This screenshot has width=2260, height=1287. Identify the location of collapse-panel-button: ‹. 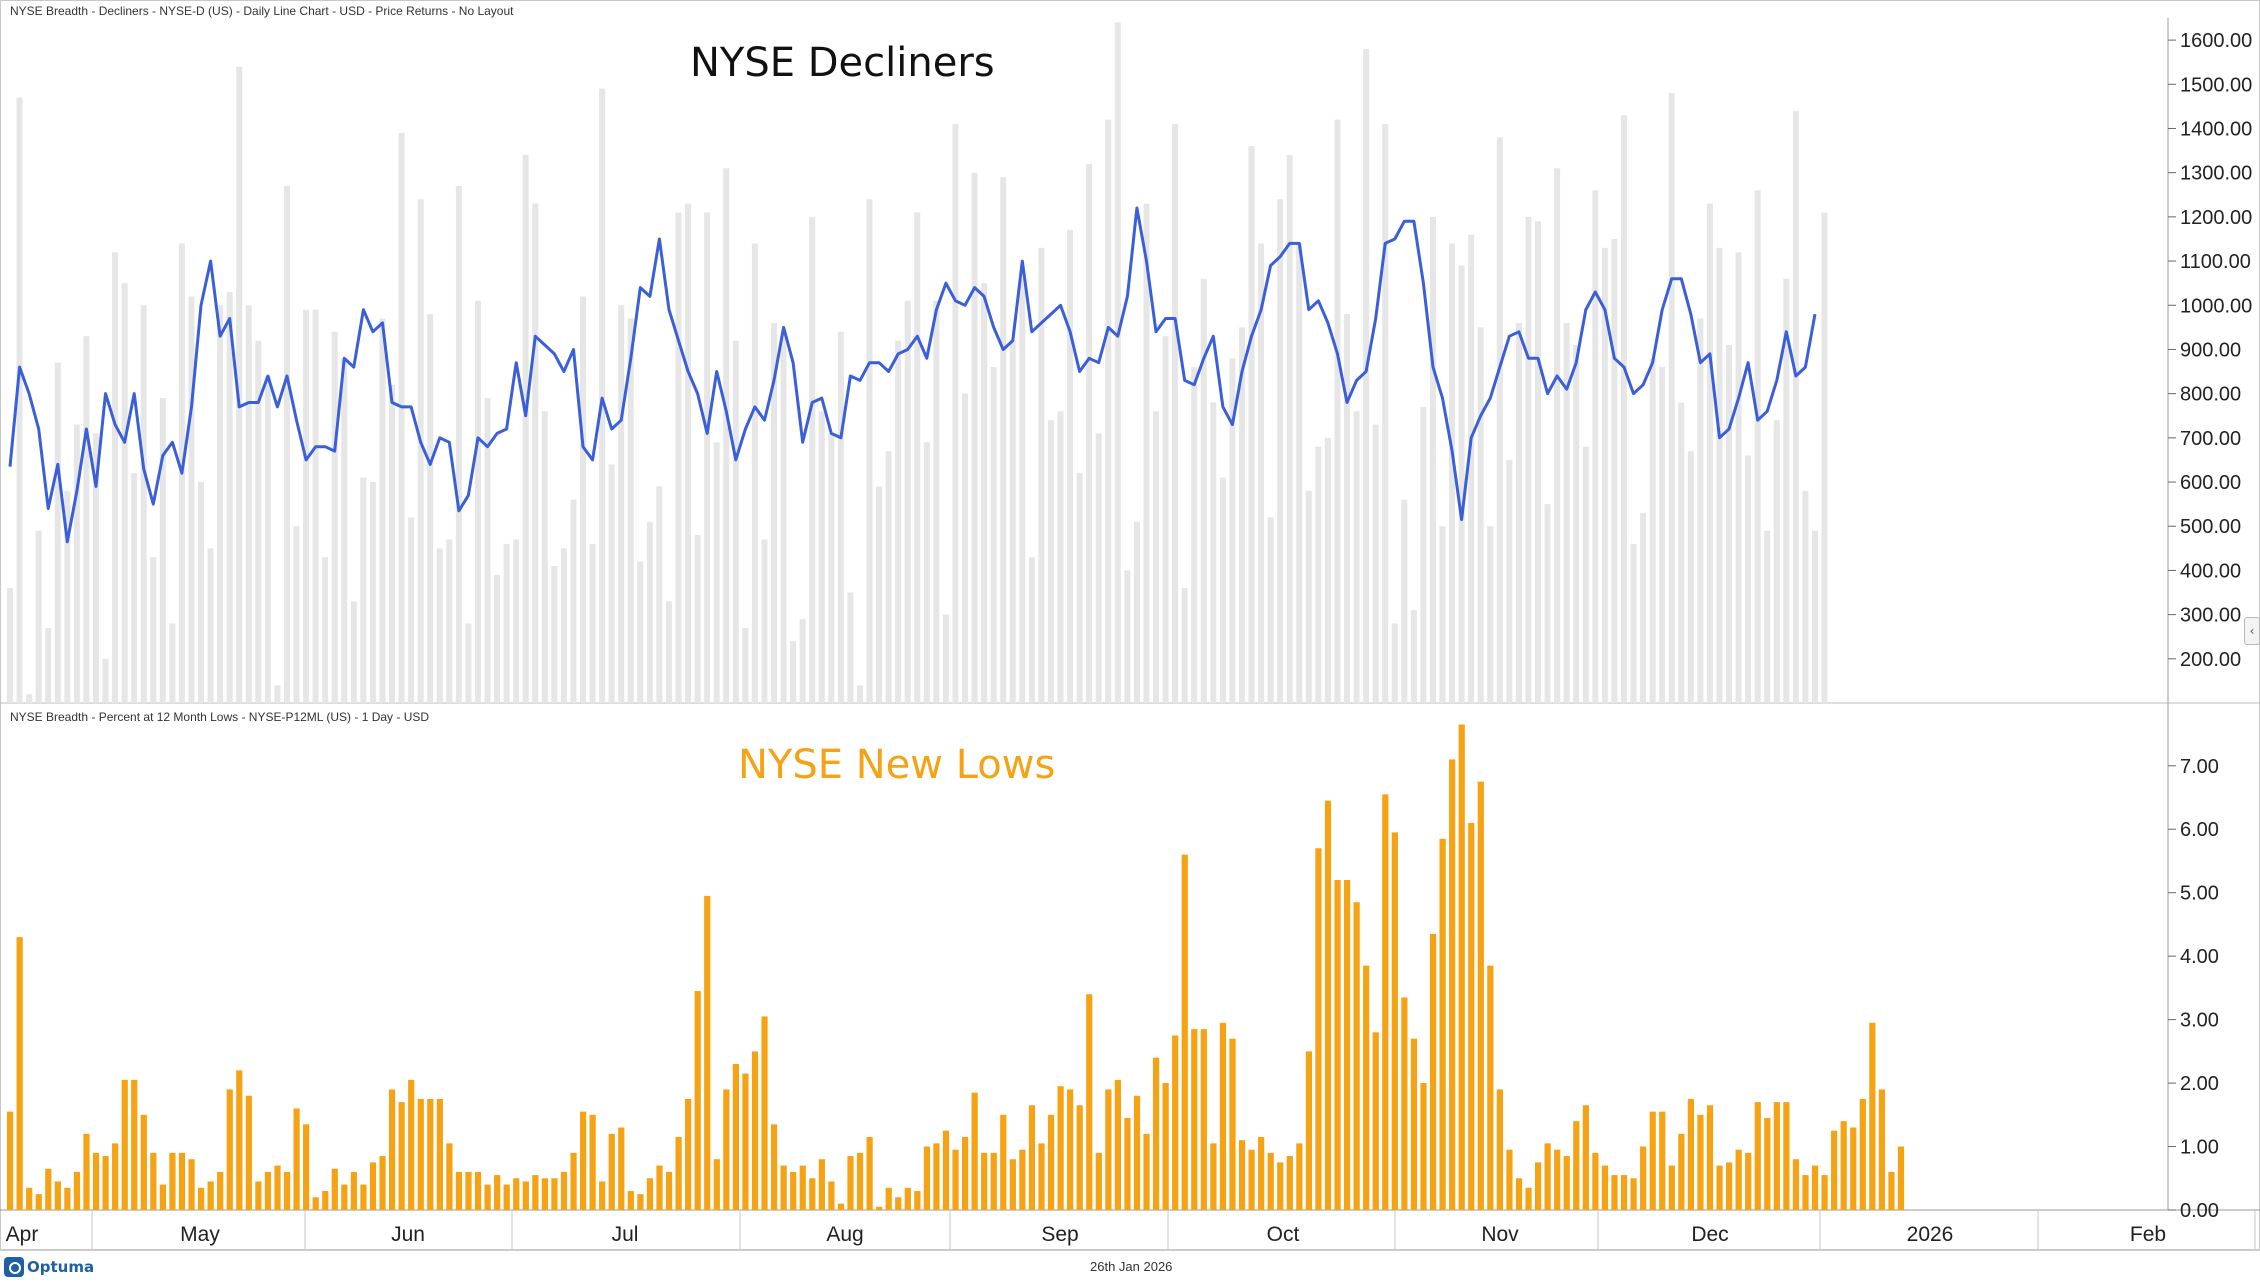
(2252, 631).